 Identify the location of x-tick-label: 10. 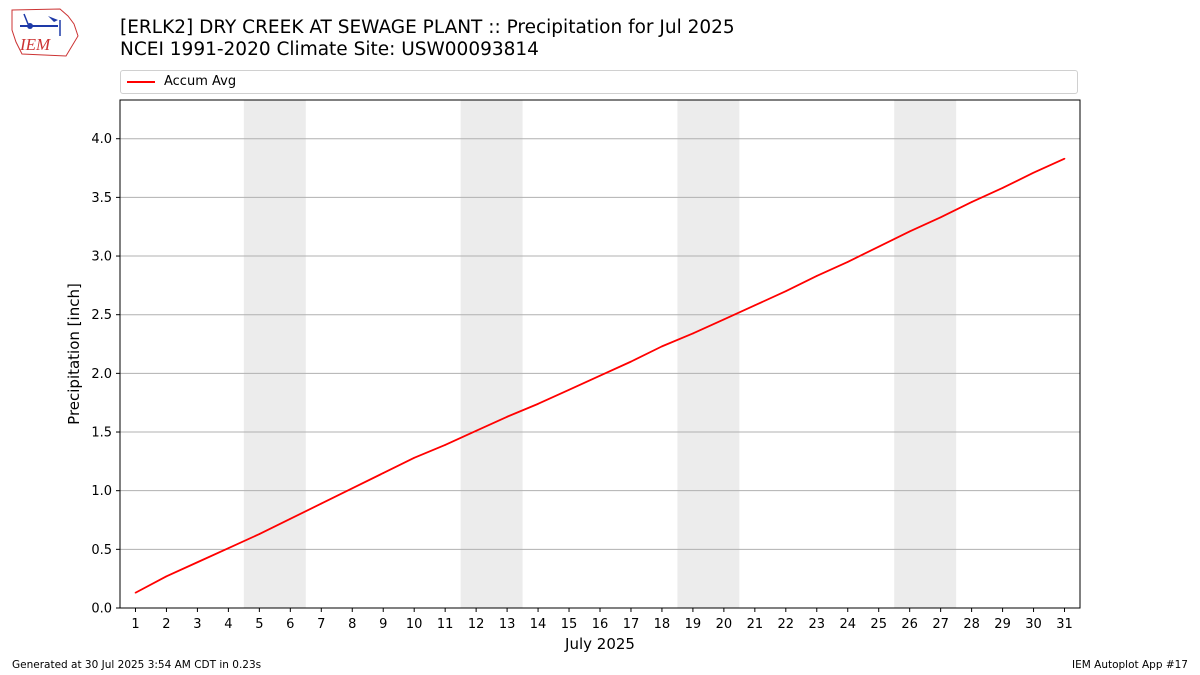
(414, 624).